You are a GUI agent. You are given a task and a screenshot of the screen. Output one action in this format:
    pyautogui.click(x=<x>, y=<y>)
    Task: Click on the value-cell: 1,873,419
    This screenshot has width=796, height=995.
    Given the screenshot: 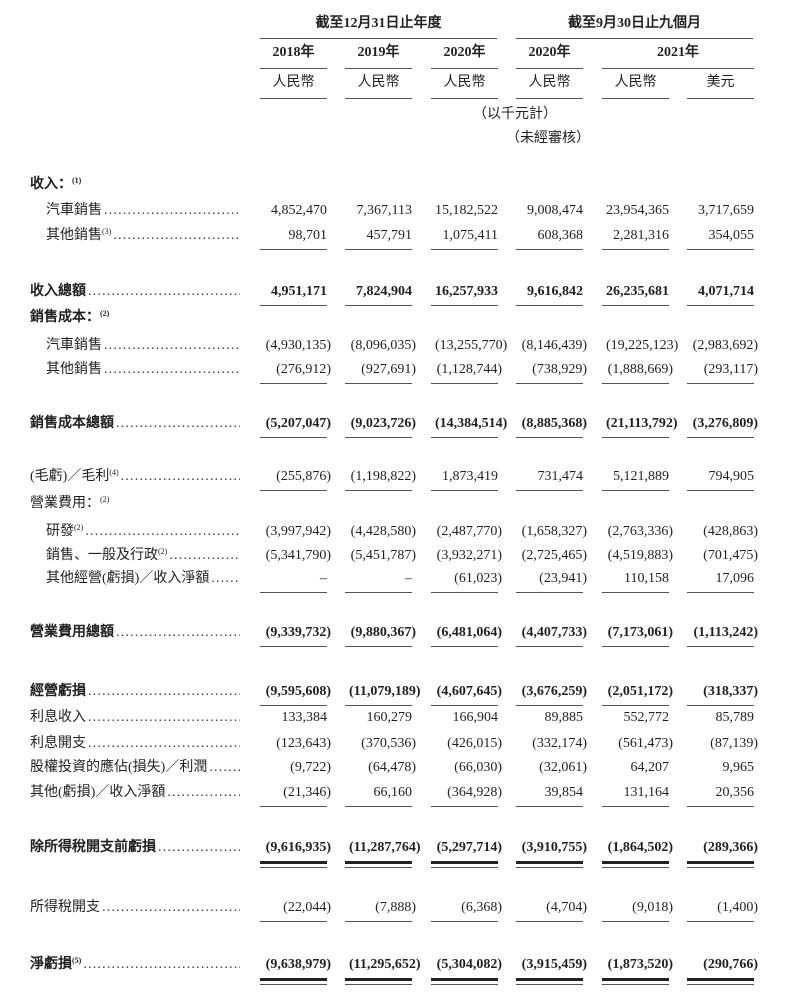 What is the action you would take?
    pyautogui.click(x=470, y=476)
    